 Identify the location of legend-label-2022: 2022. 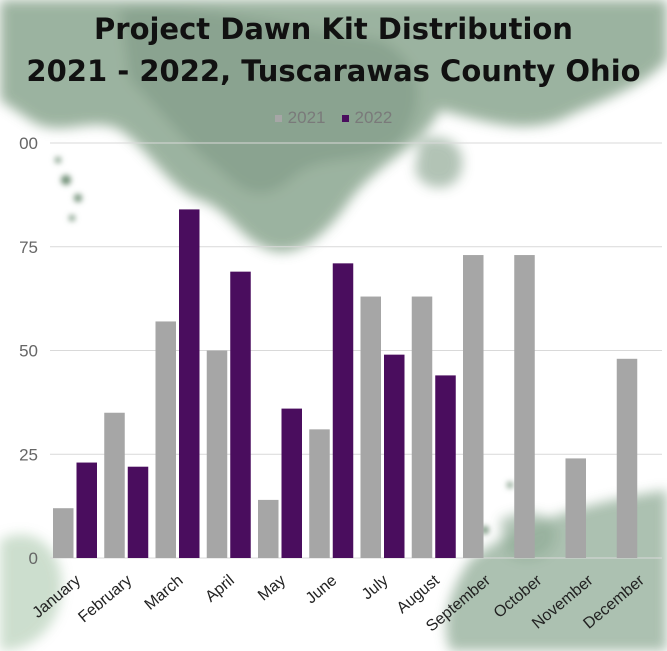
(373, 117).